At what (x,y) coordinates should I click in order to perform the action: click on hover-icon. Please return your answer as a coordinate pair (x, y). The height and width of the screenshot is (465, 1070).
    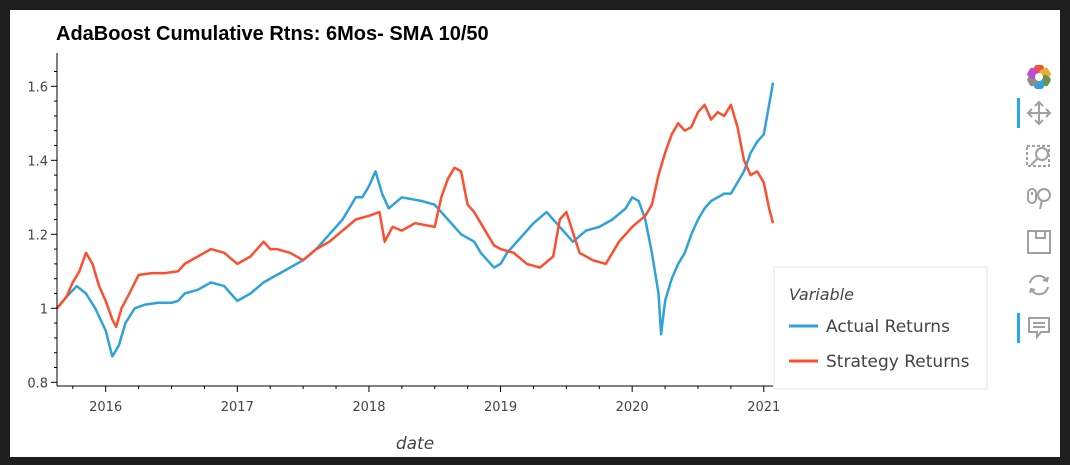
    Looking at the image, I should click on (1037, 328).